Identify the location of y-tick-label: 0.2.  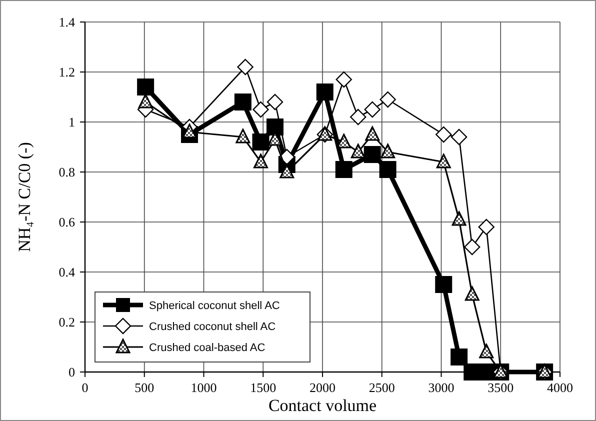
(66, 322).